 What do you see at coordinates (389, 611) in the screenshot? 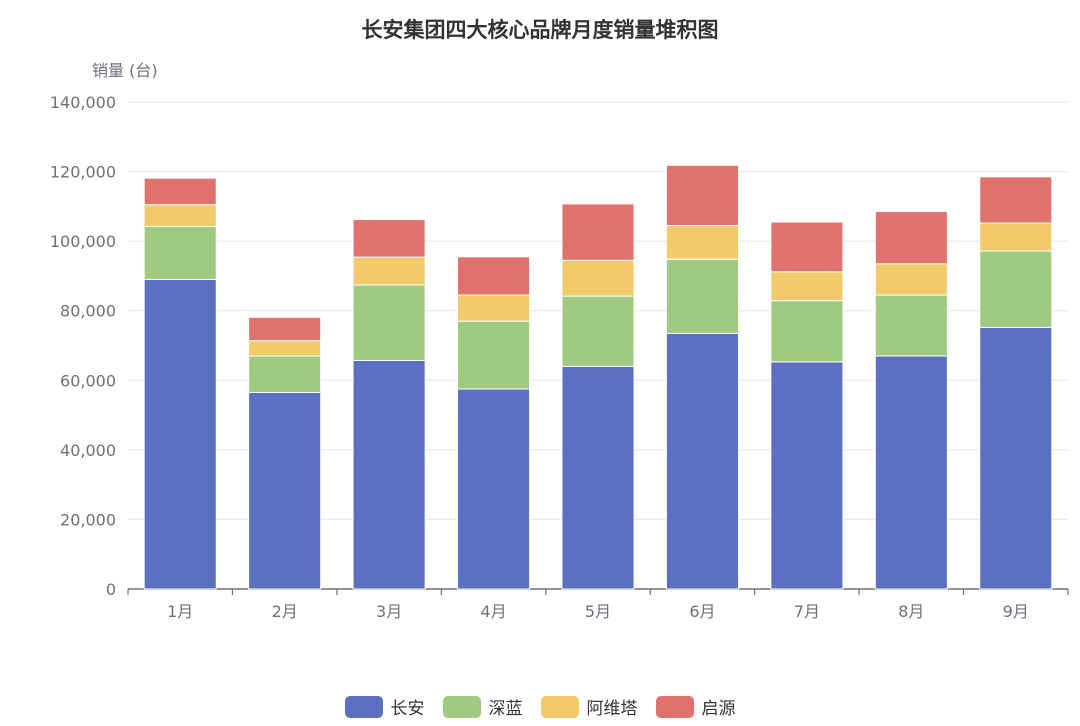
I see `x-tick-label: 3月` at bounding box center [389, 611].